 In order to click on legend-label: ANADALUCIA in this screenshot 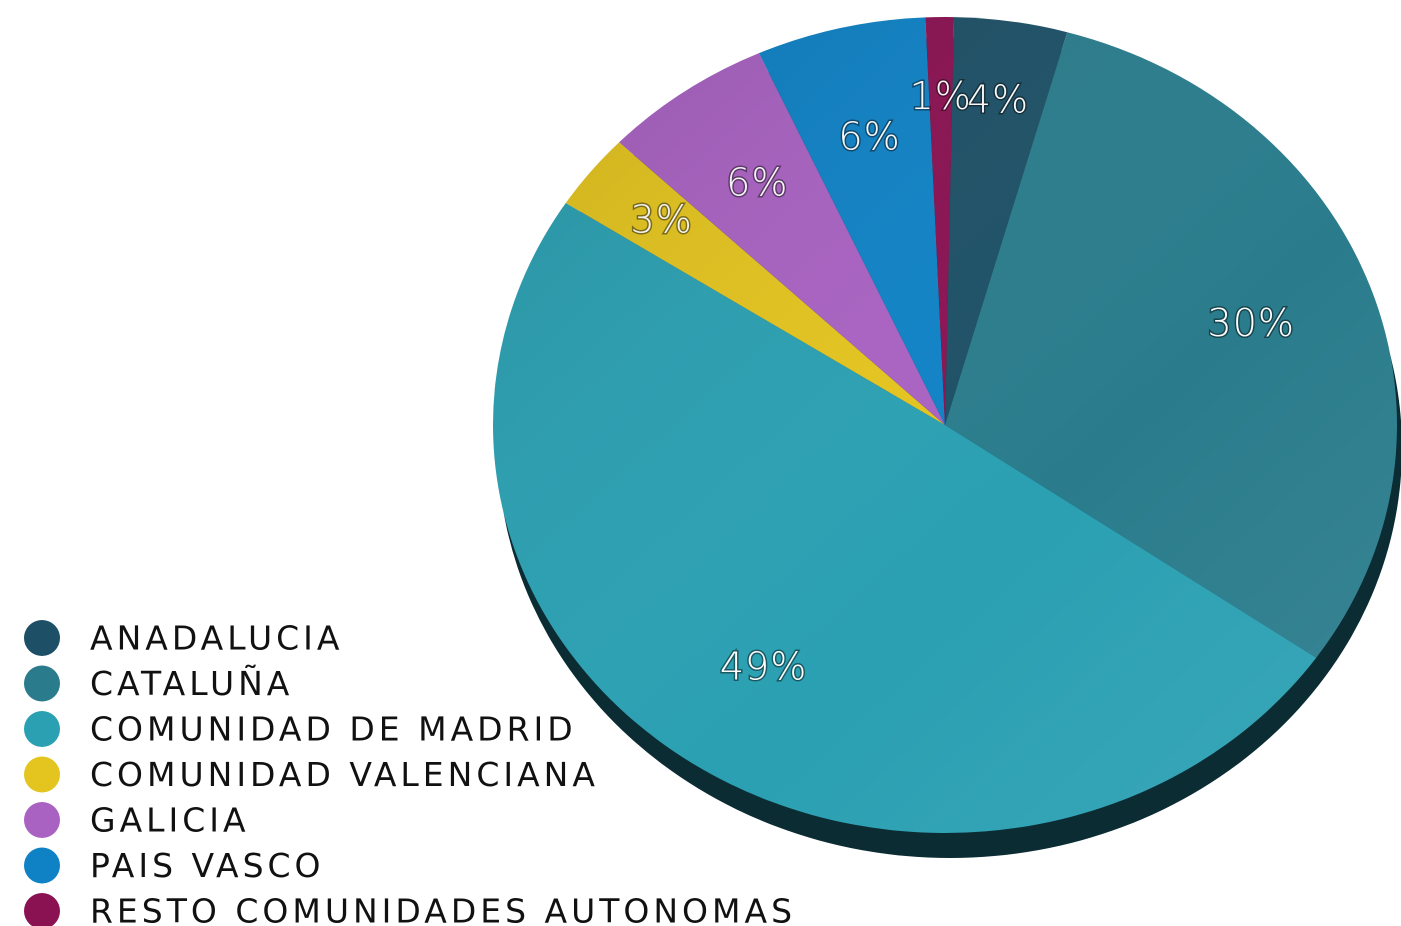, I will do `click(217, 638)`.